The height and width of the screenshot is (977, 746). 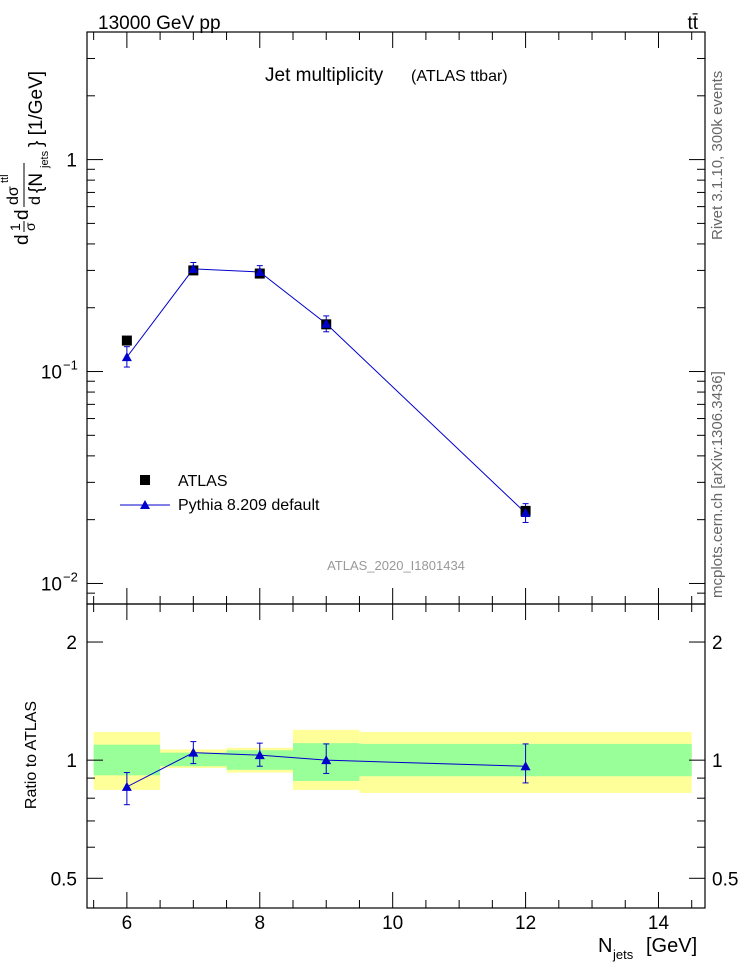 I want to click on energy-label: 13000 GeV pp, so click(x=159, y=23).